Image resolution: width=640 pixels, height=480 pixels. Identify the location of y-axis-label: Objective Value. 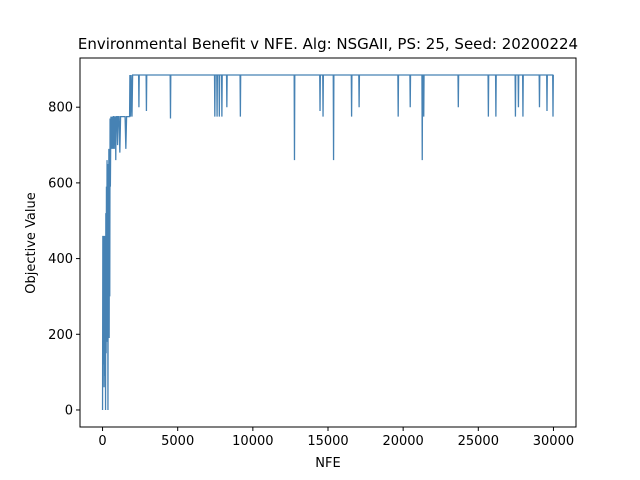
(31, 242).